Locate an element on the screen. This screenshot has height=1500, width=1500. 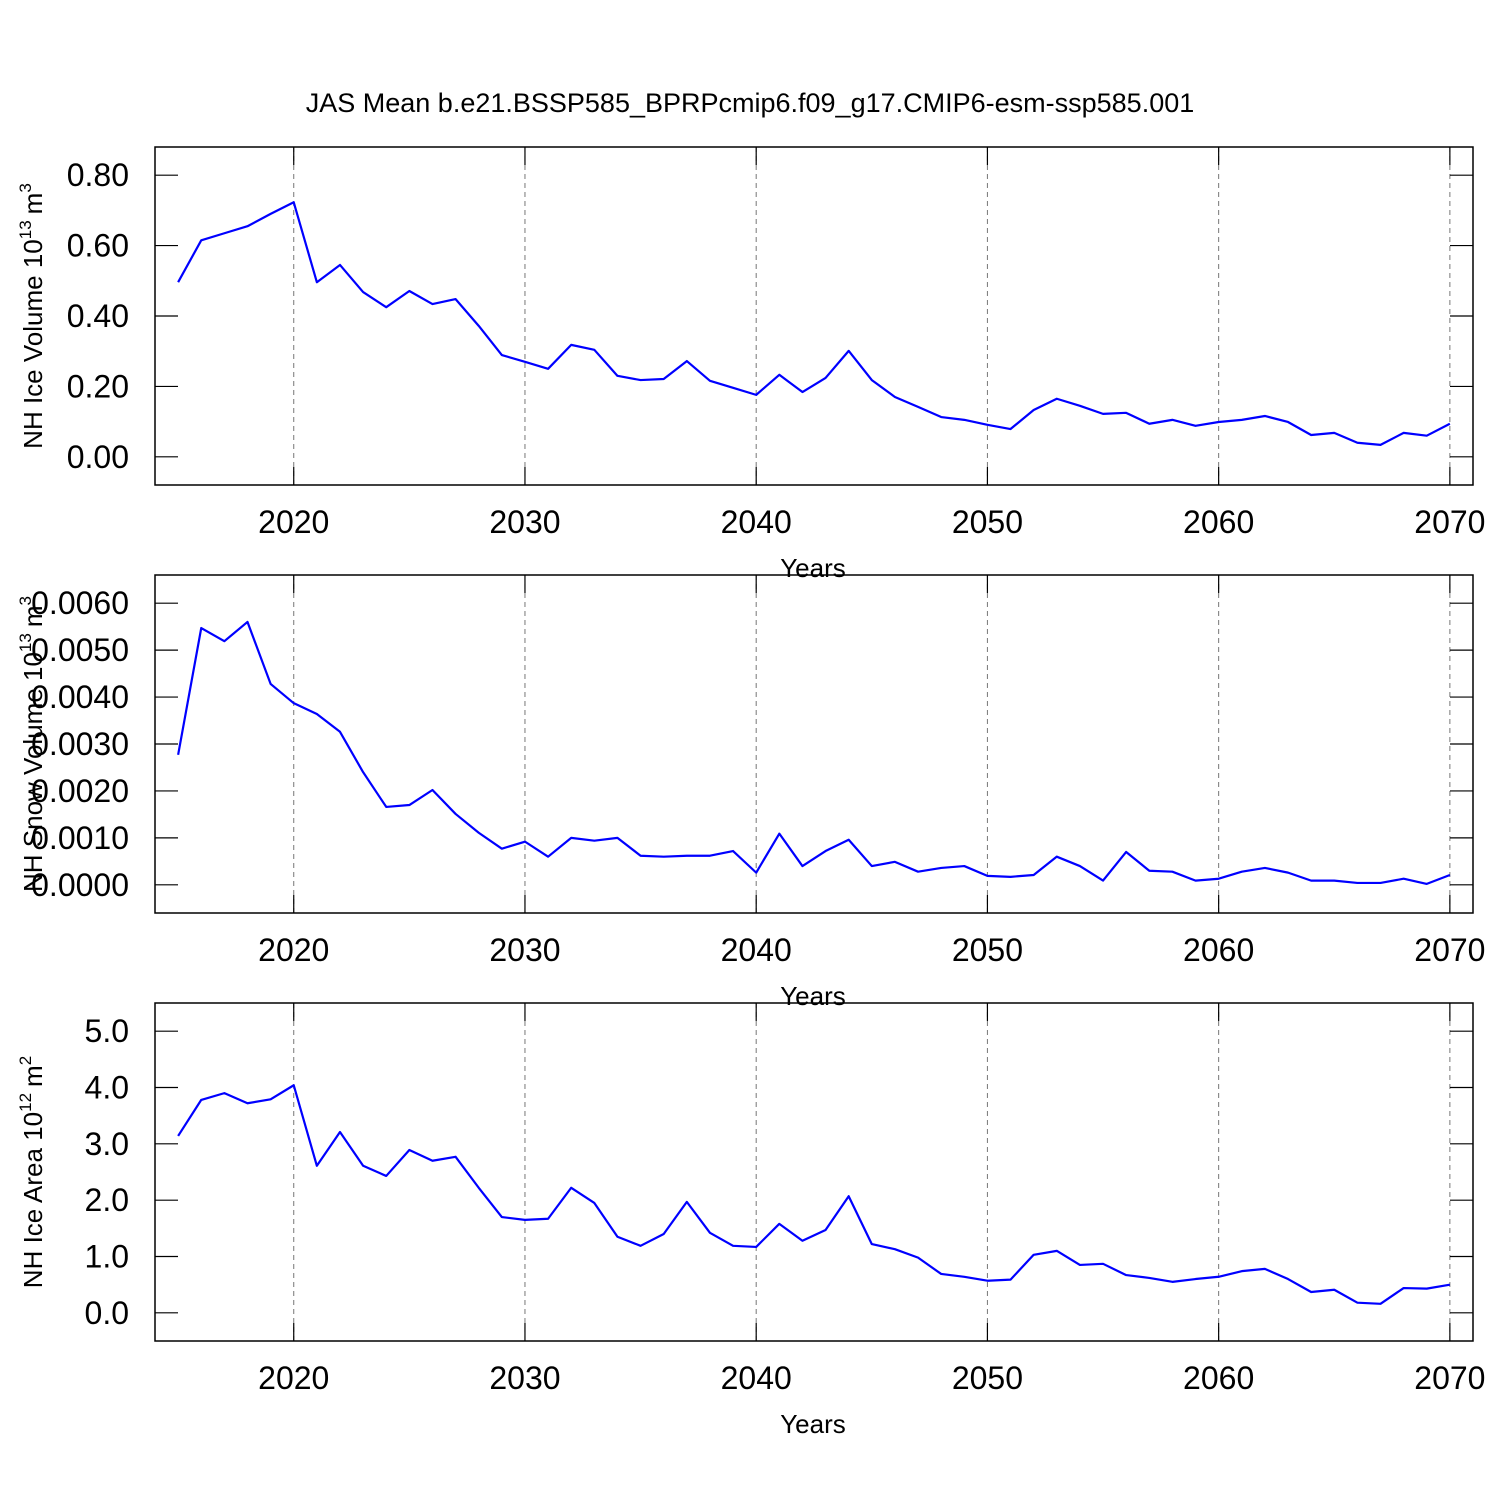
y-label-text: NH Ice Area 10 is located at coordinates (33, 1200).